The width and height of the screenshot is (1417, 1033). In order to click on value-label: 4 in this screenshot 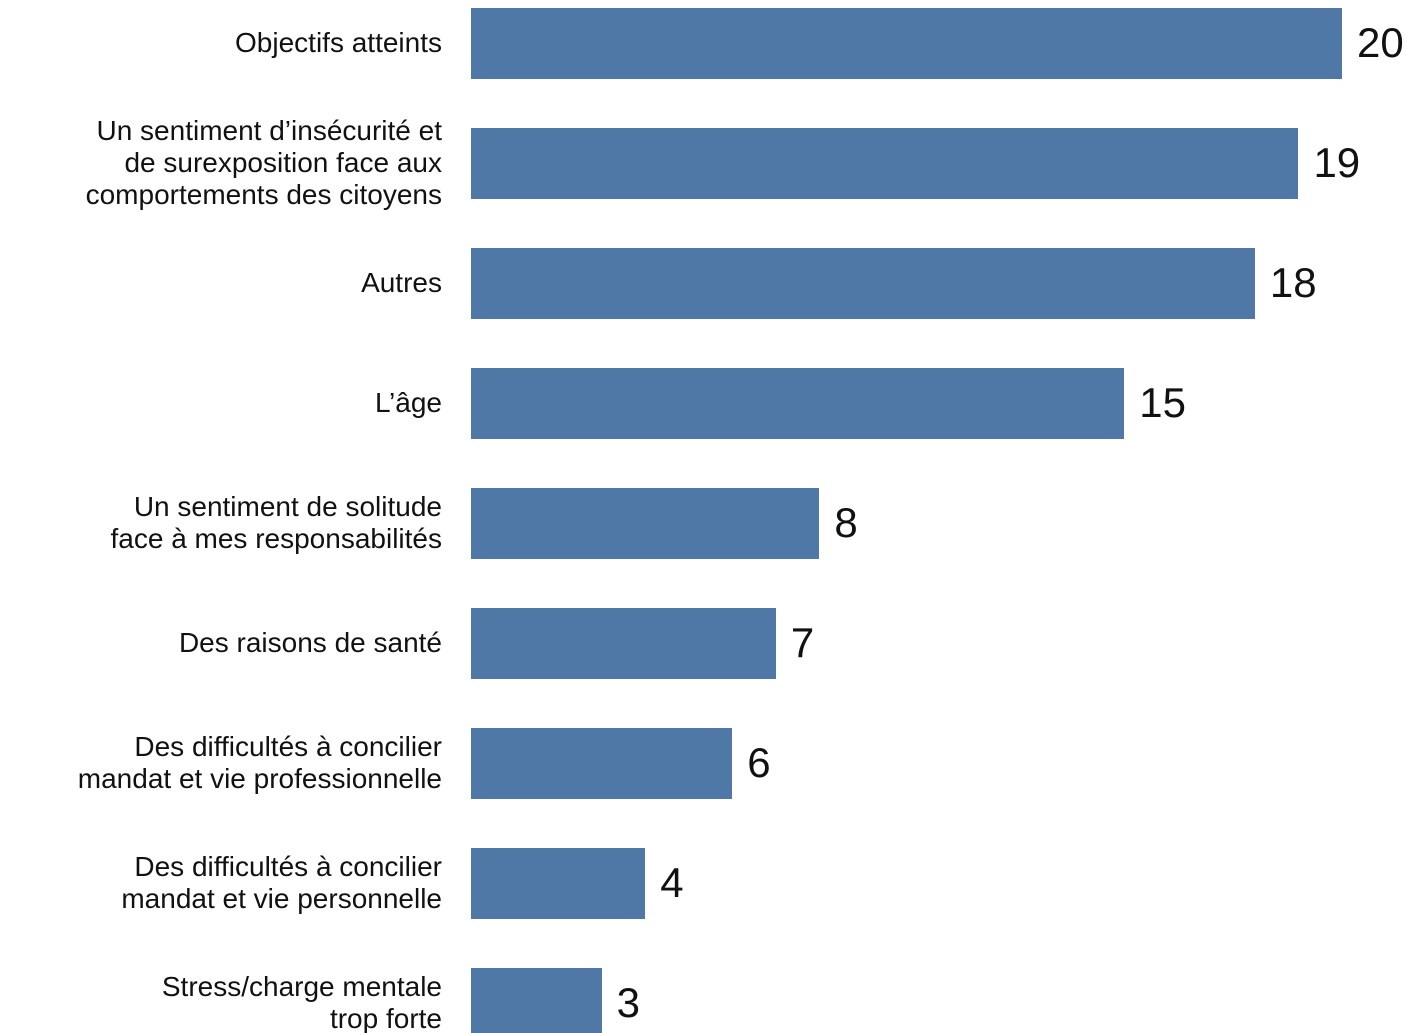, I will do `click(672, 882)`.